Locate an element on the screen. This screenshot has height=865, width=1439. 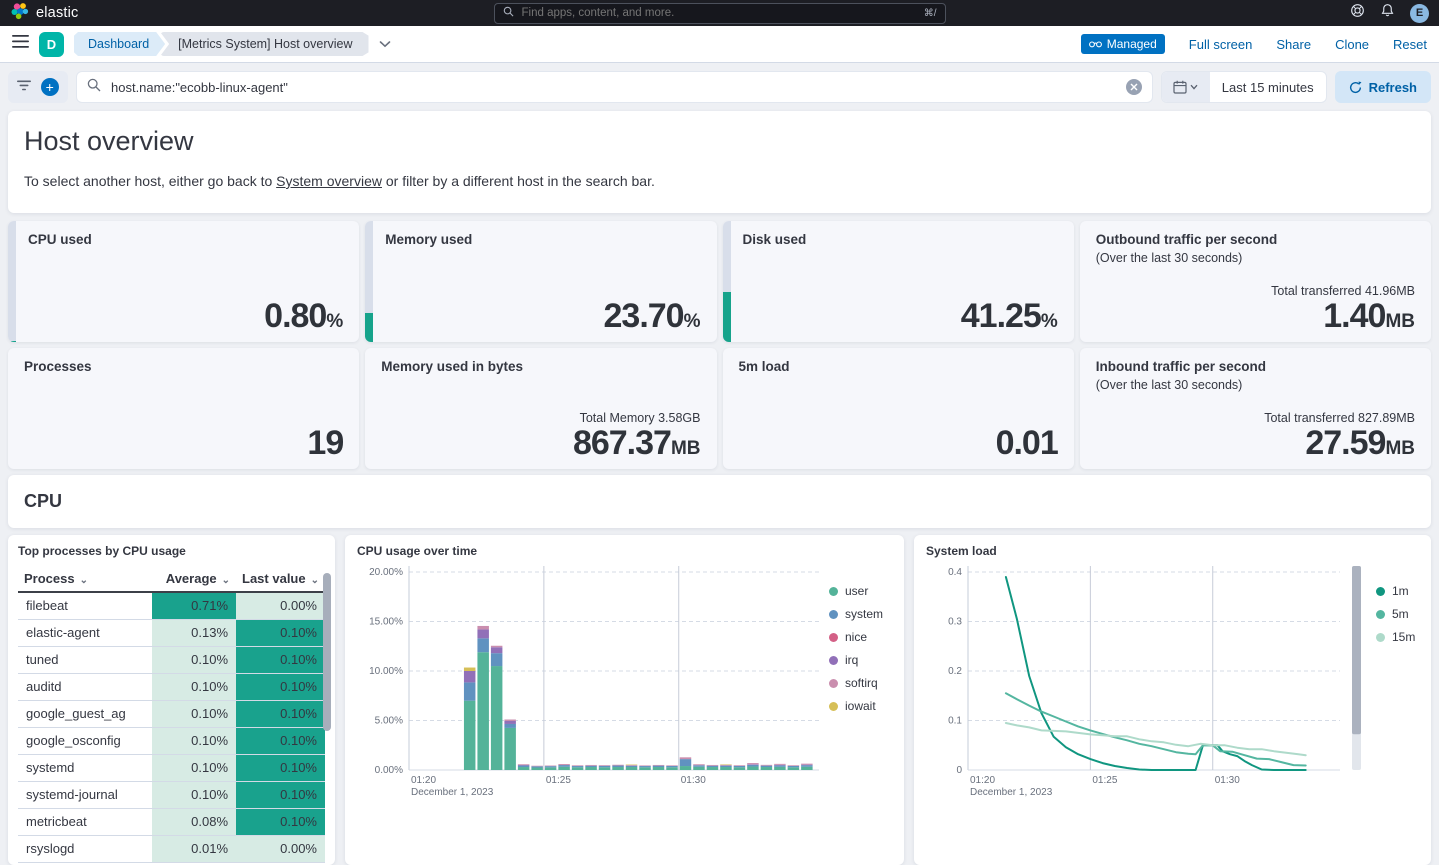
svg-text: 01:25 is located at coordinates (558, 780).